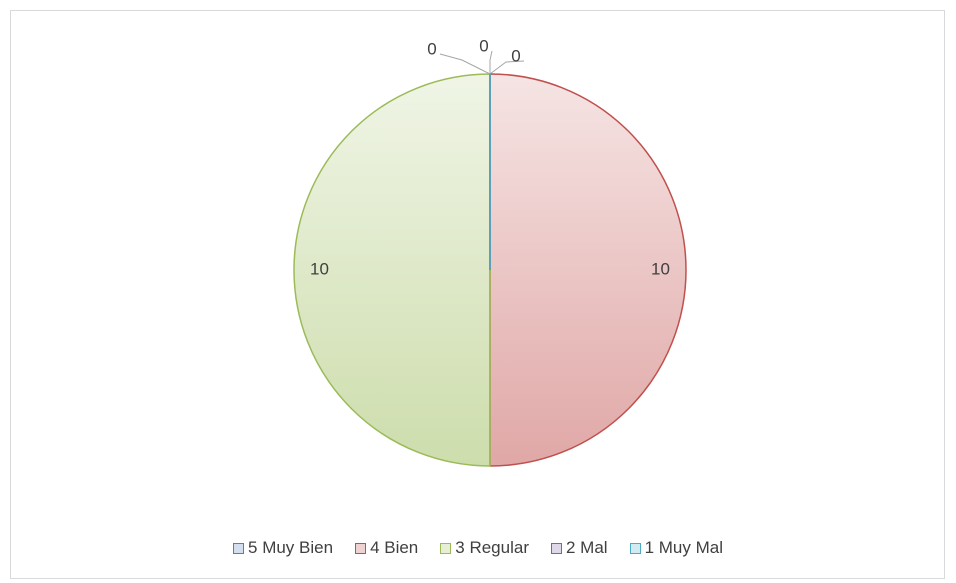  Describe the element at coordinates (291, 547) in the screenshot. I see `legend-label: 5 Muy Bien` at that location.